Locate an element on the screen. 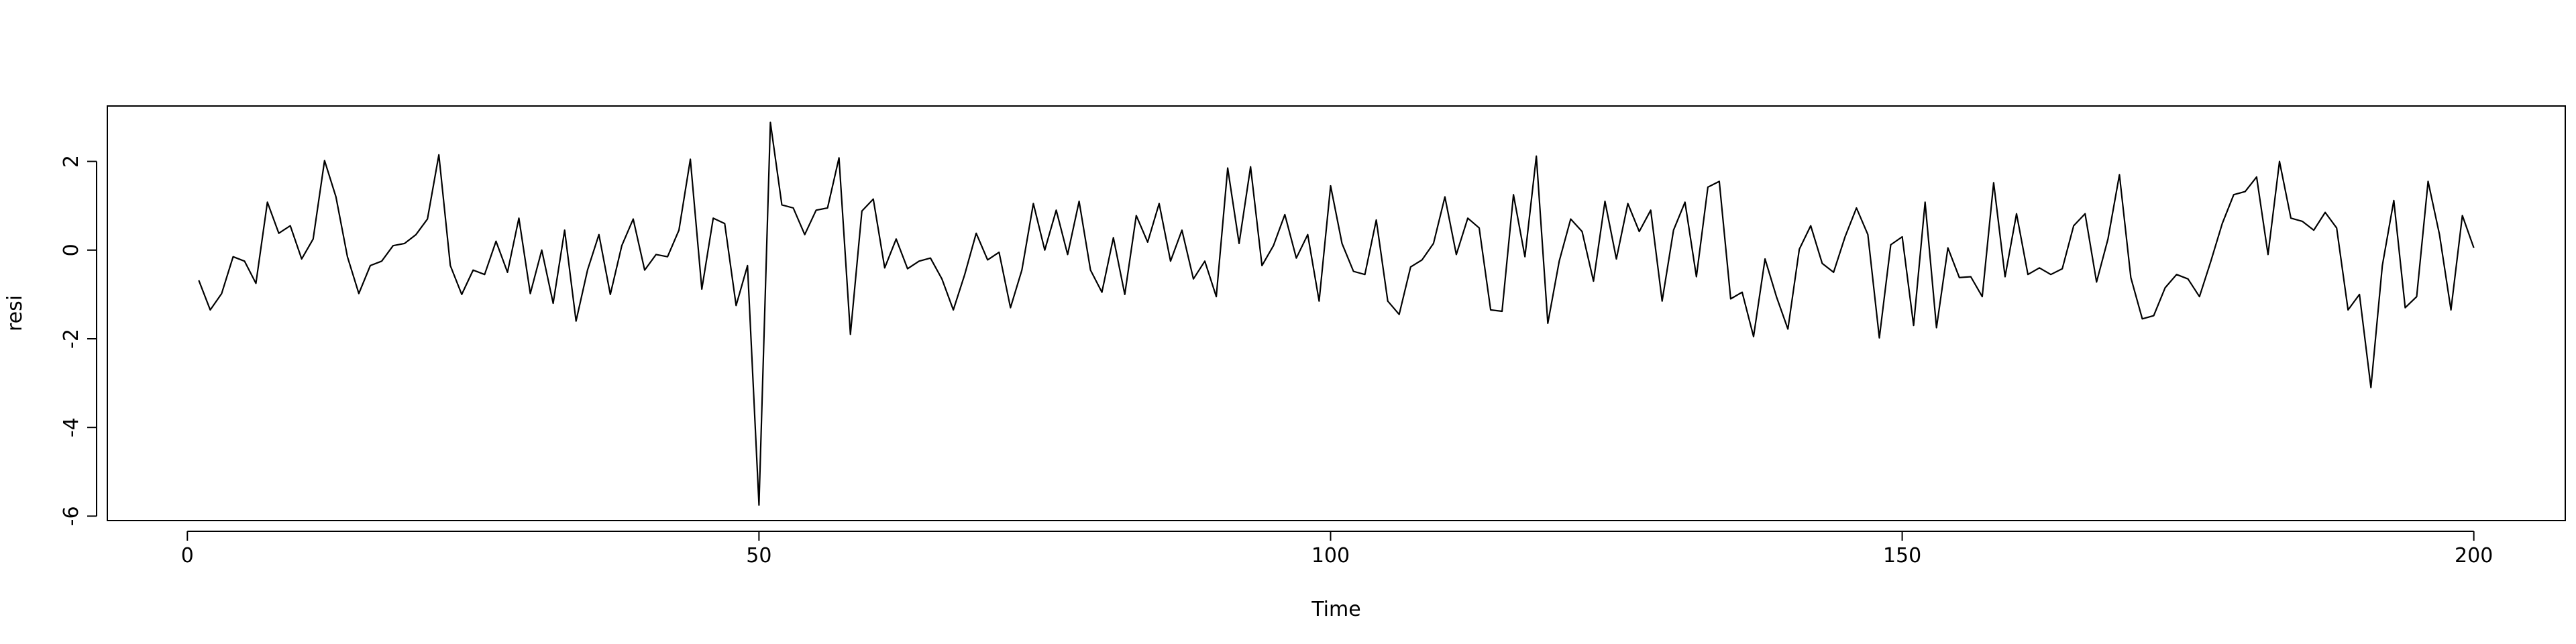  y-axis-title: resi is located at coordinates (15, 313).